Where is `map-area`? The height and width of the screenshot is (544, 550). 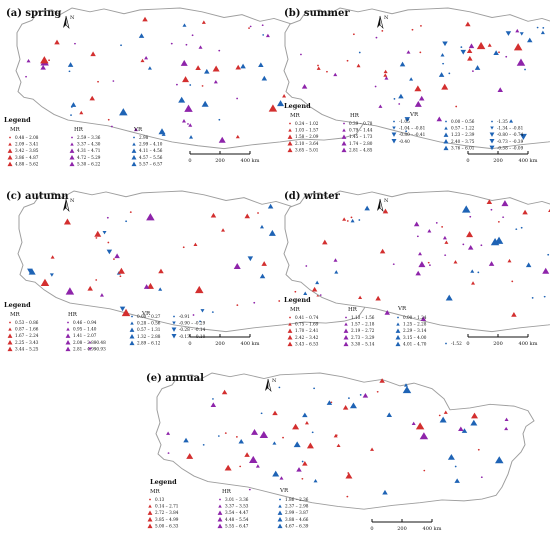 map-area is located at coordinates (416, 78).